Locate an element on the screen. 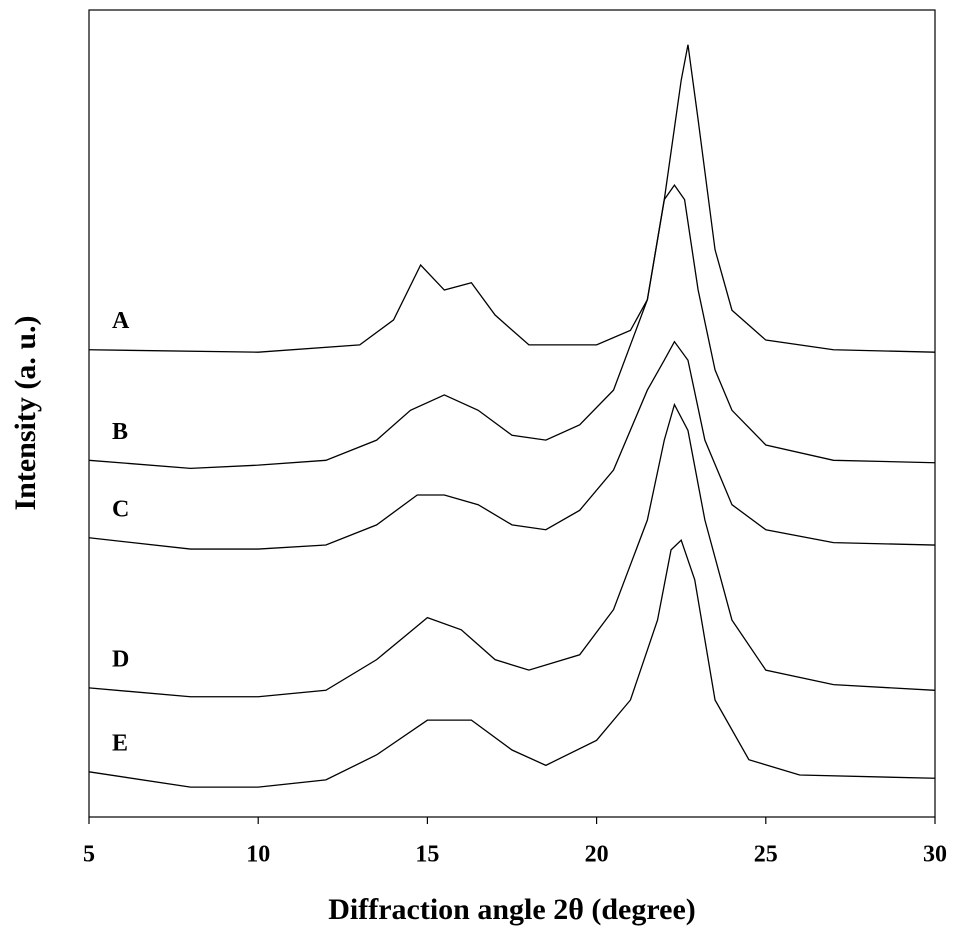 Image resolution: width=956 pixels, height=940 pixels. curve-label: A is located at coordinates (121, 321).